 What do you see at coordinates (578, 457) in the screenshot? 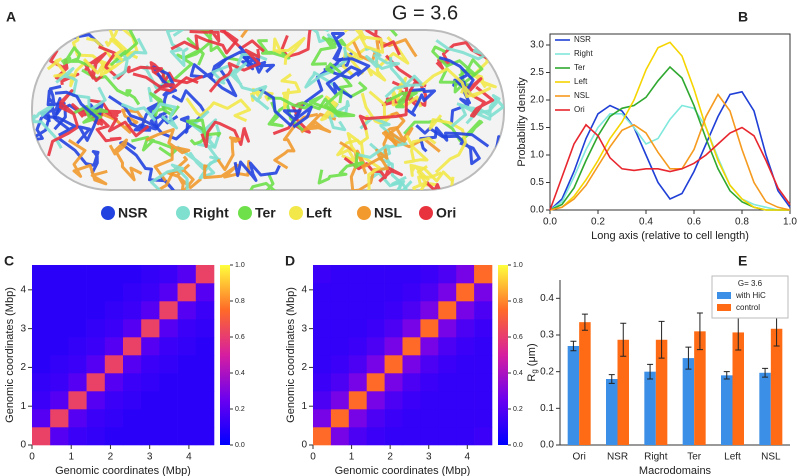
I see `x-tick-label: Ori` at bounding box center [578, 457].